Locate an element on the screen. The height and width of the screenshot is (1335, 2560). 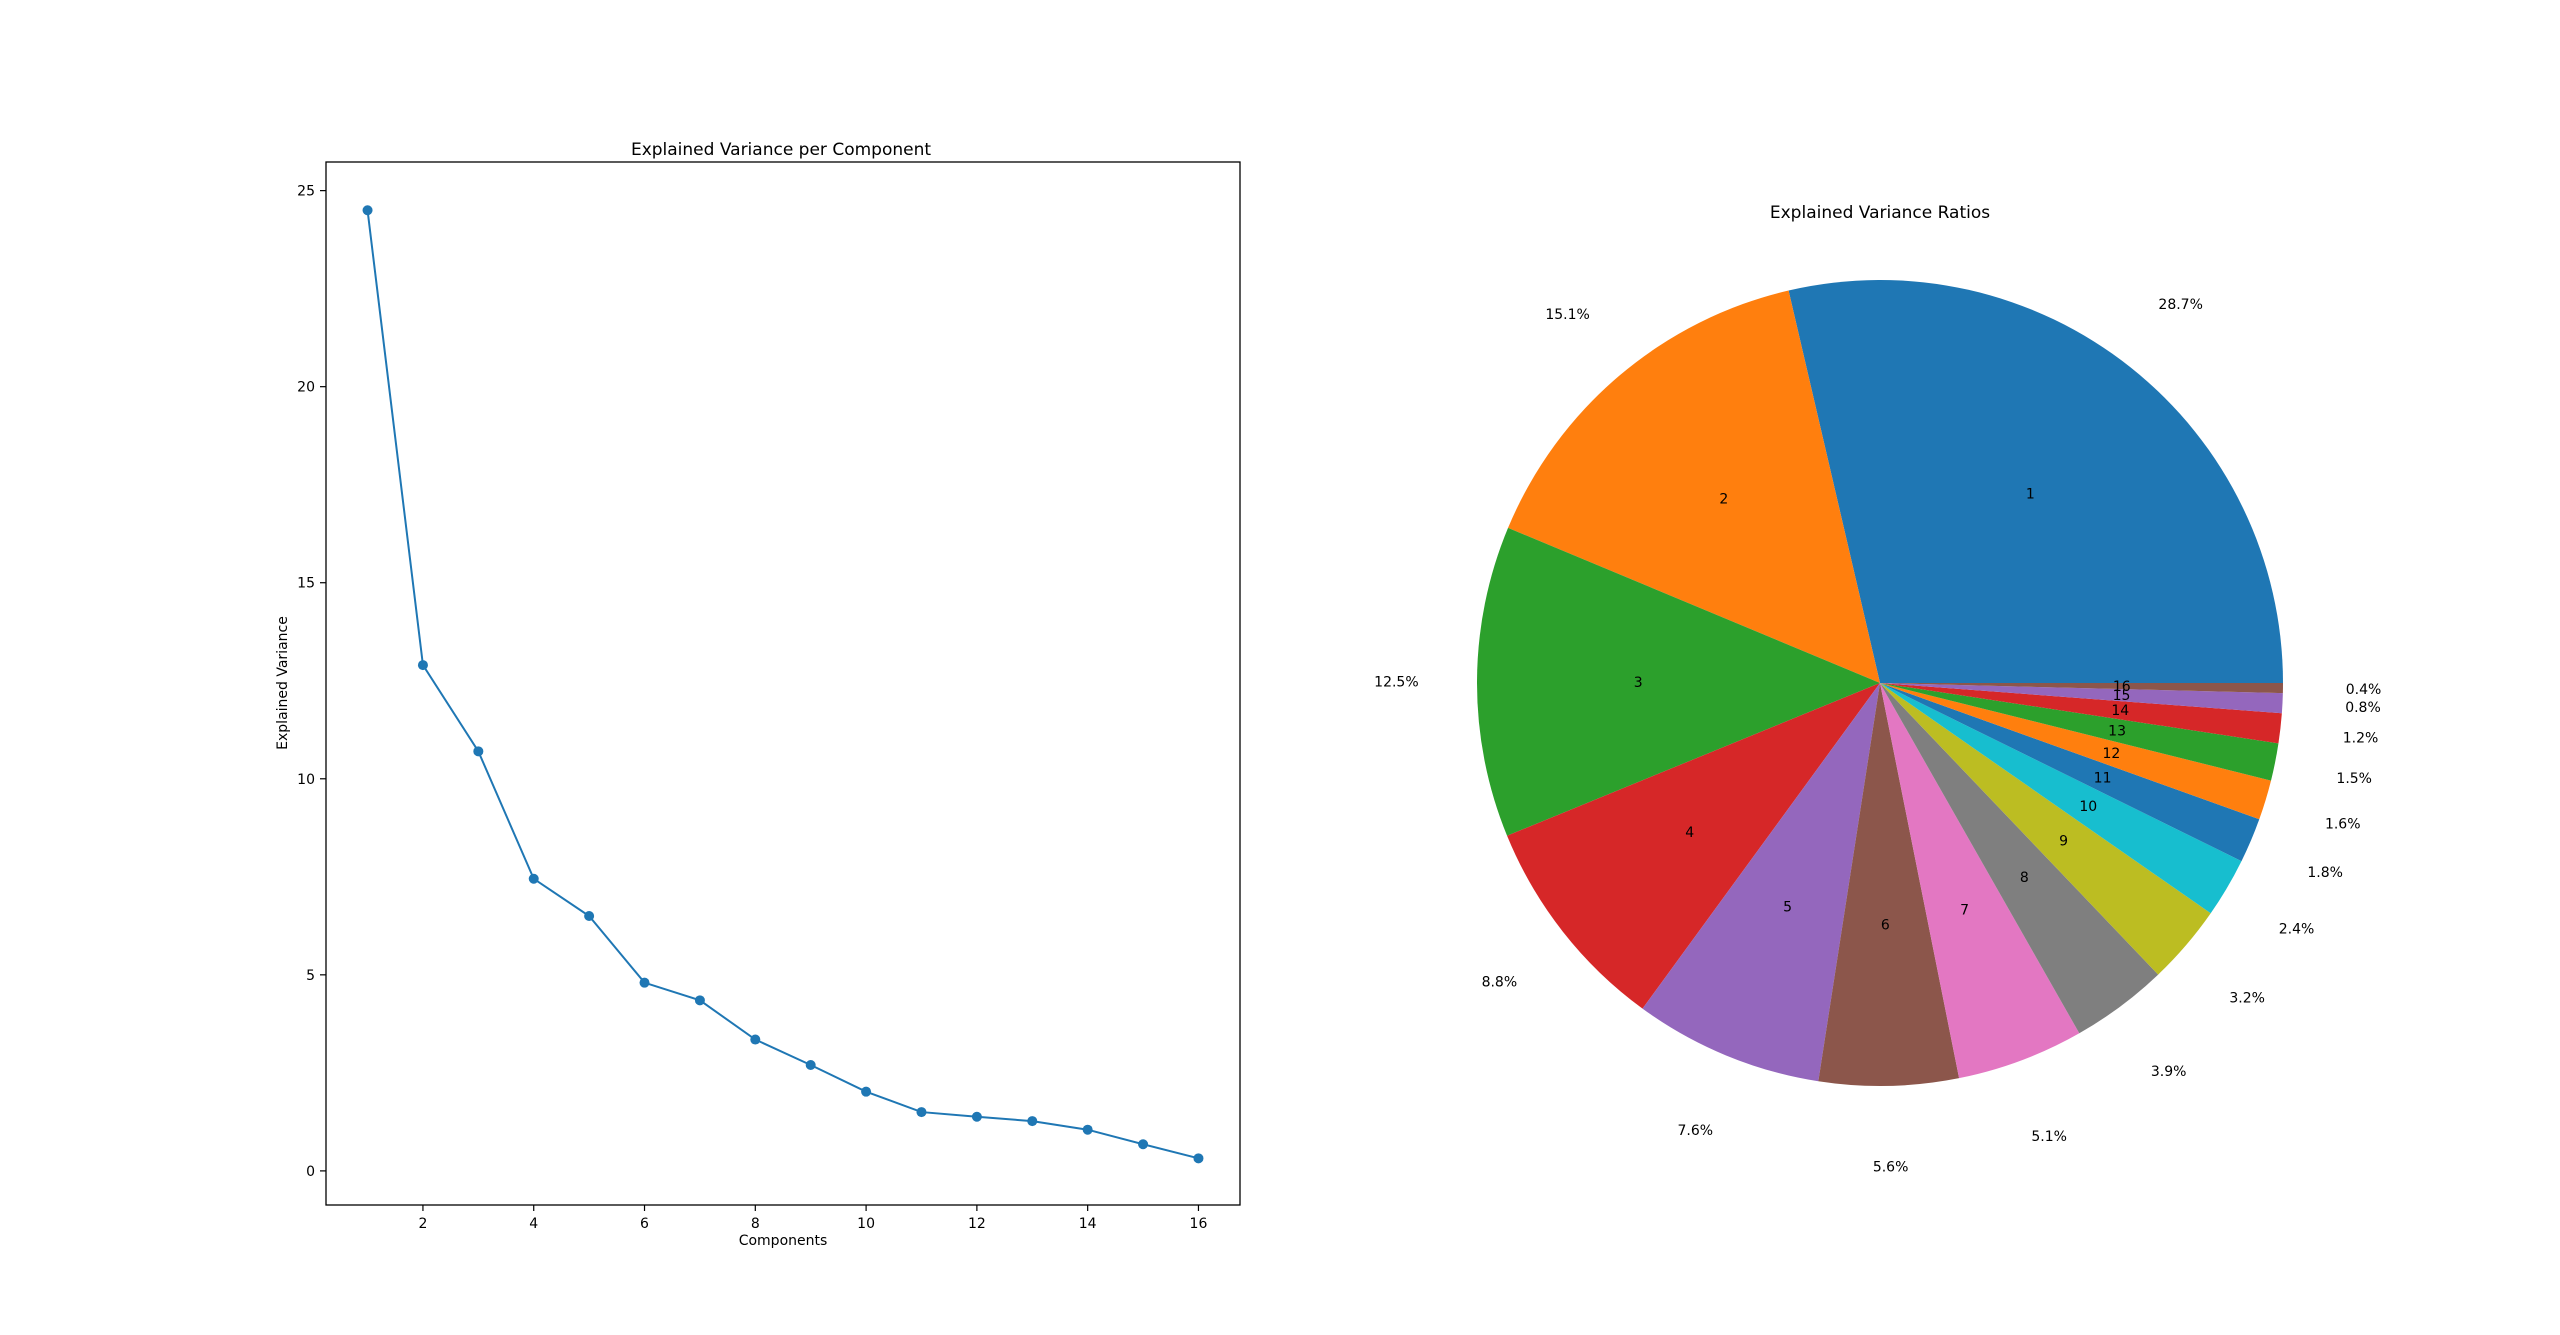
y-axis-label: Explained Variance is located at coordinates (283, 683).